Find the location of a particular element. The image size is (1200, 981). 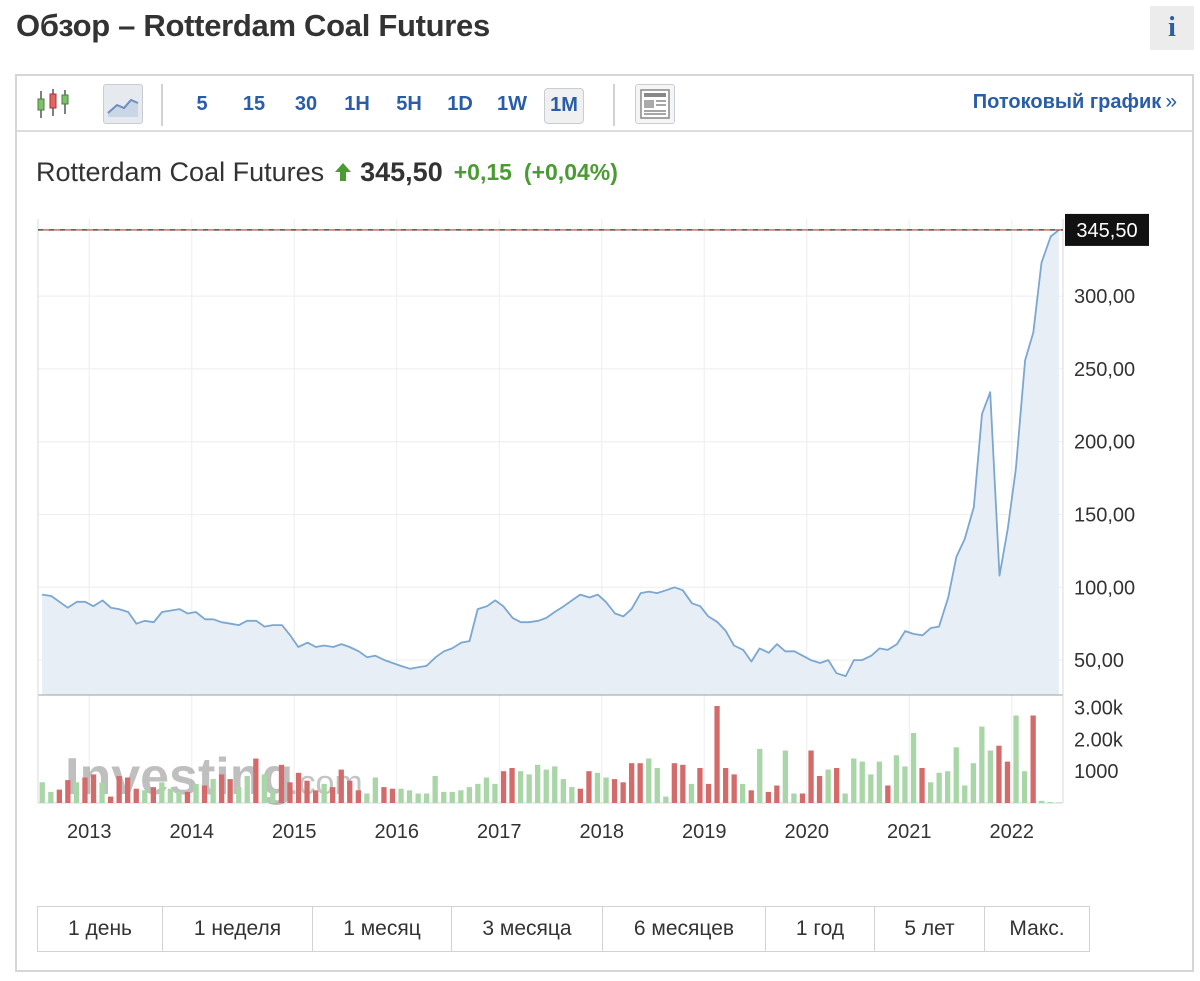

instrument-name: Rotterdam Coal Futures is located at coordinates (180, 171).